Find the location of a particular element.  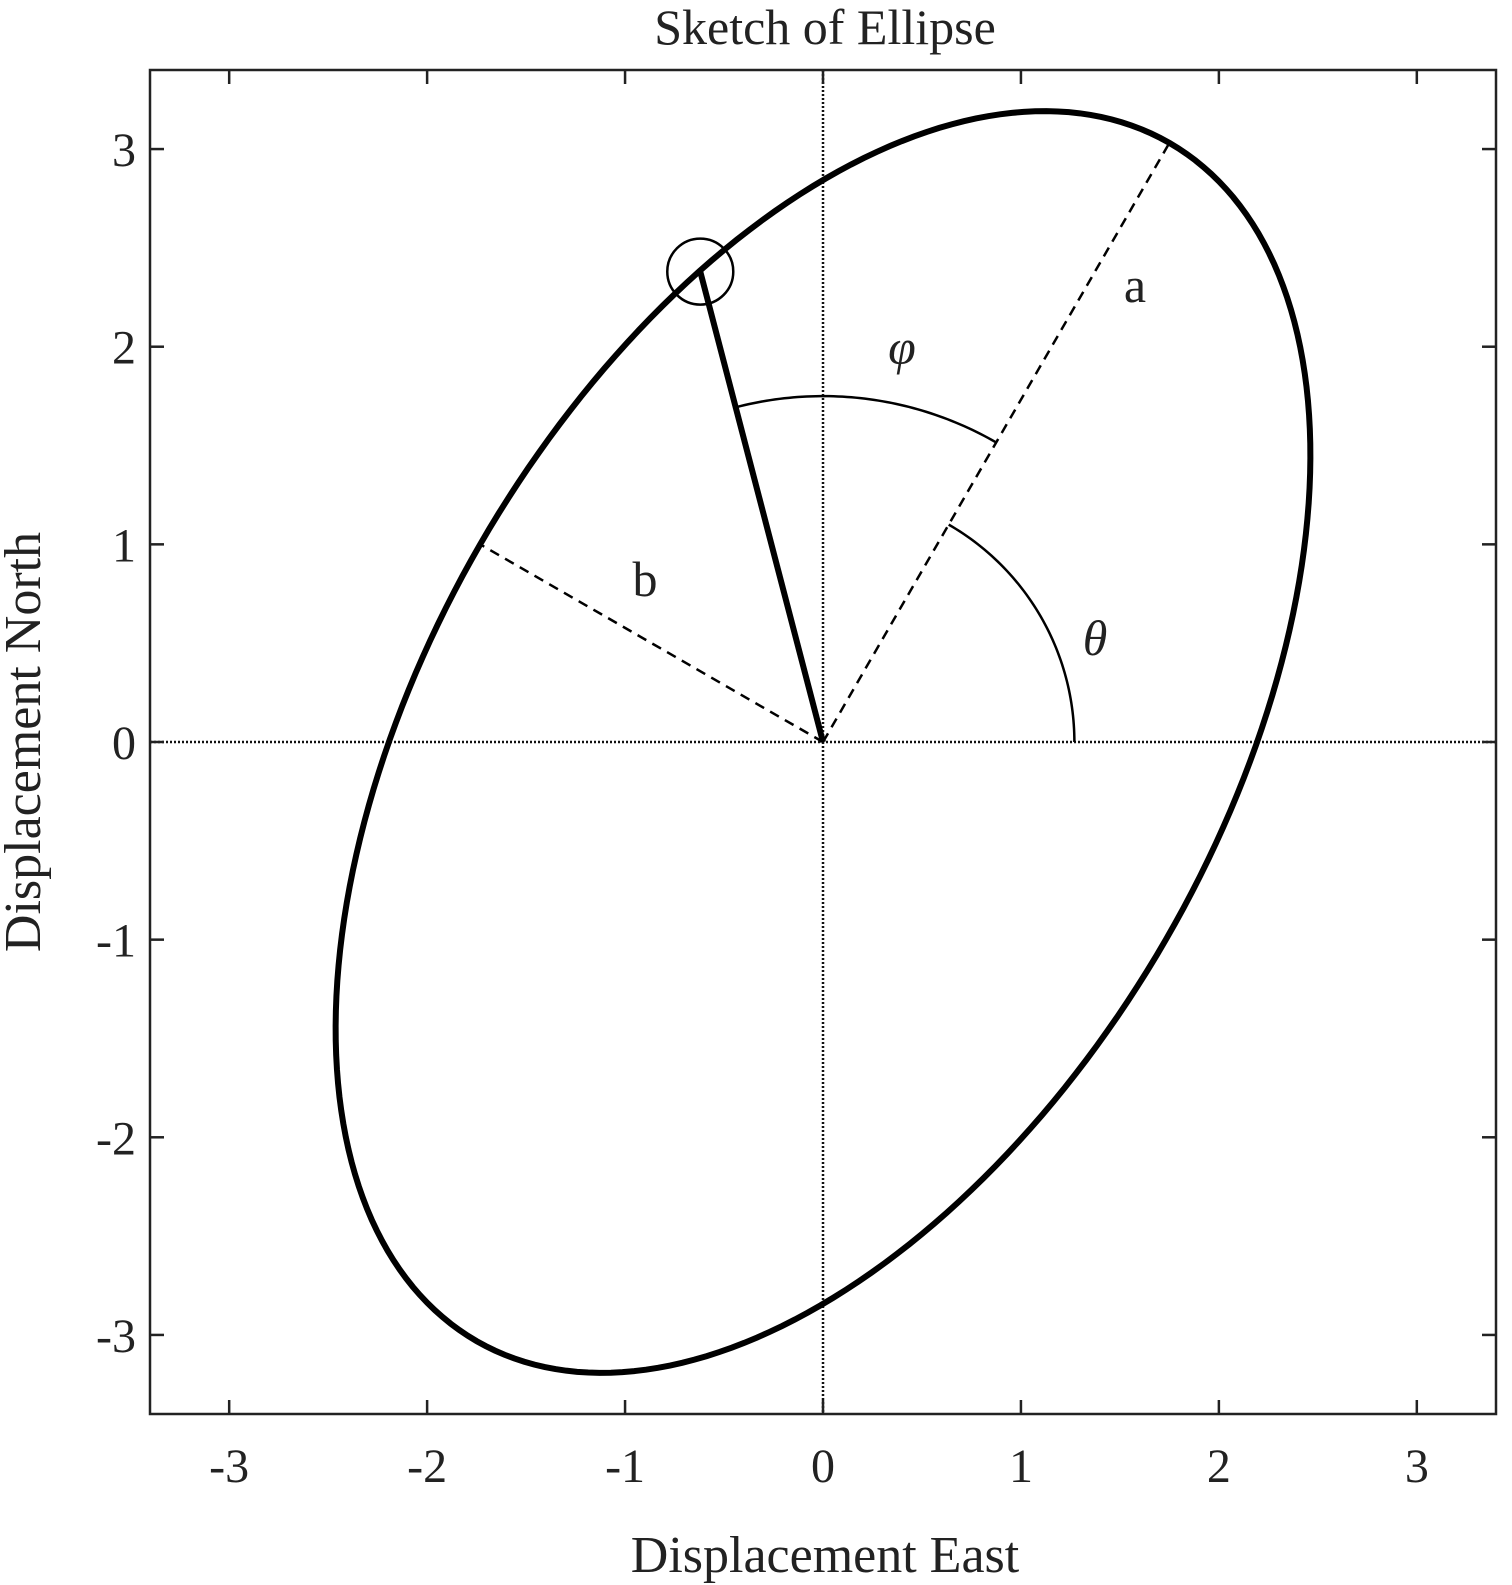

x-axis-title: Displacement East is located at coordinates (825, 1555).